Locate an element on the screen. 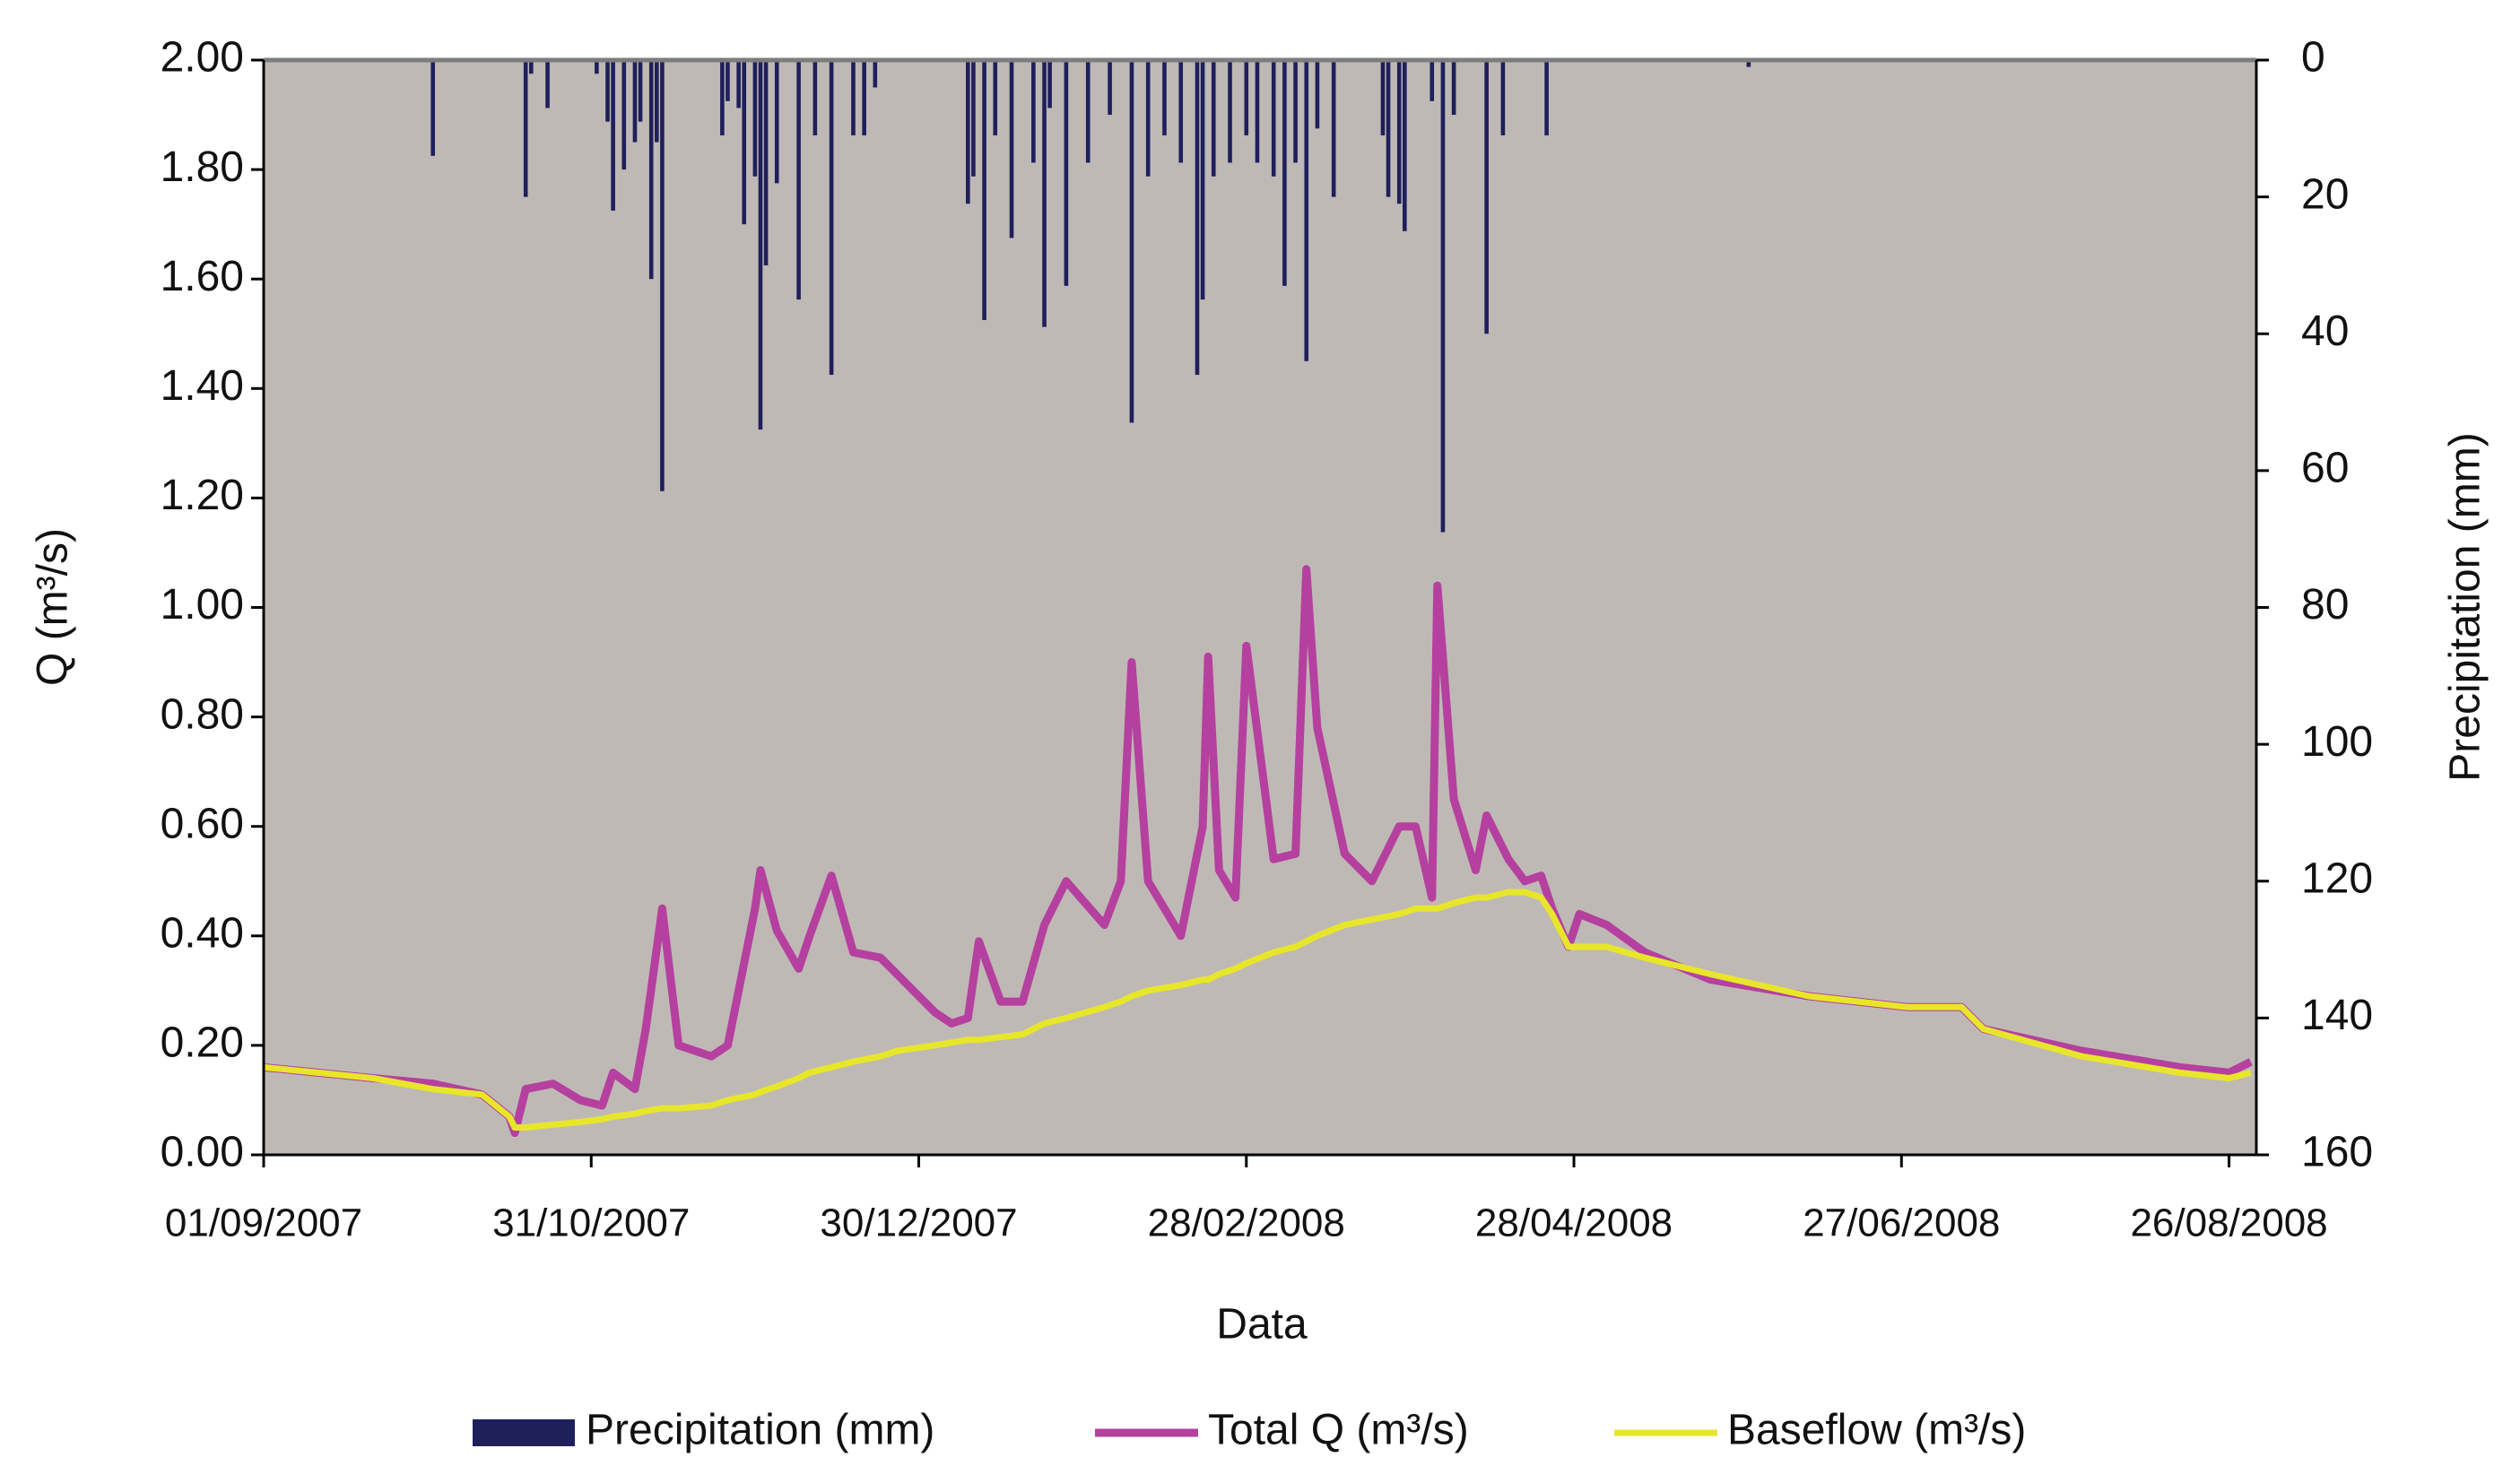  legend-swatch is located at coordinates (524, 1432).